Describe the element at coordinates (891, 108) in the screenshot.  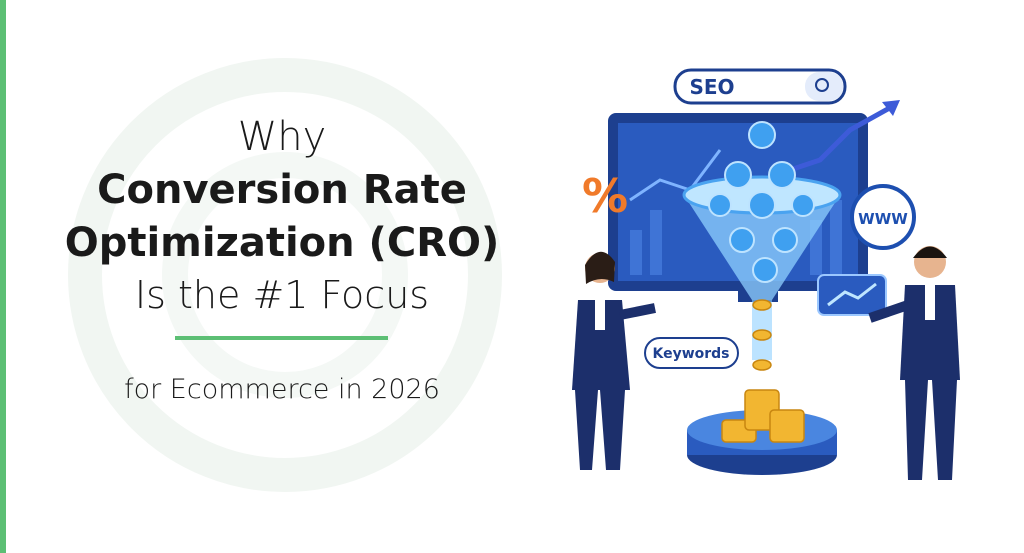
I see `arrow-head` at that location.